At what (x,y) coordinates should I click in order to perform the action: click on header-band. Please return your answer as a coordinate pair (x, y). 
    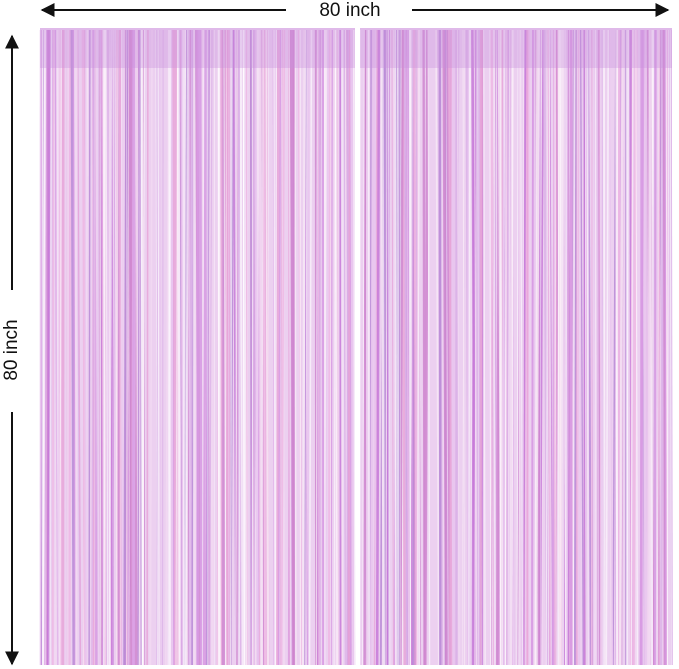
    Looking at the image, I should click on (516, 48).